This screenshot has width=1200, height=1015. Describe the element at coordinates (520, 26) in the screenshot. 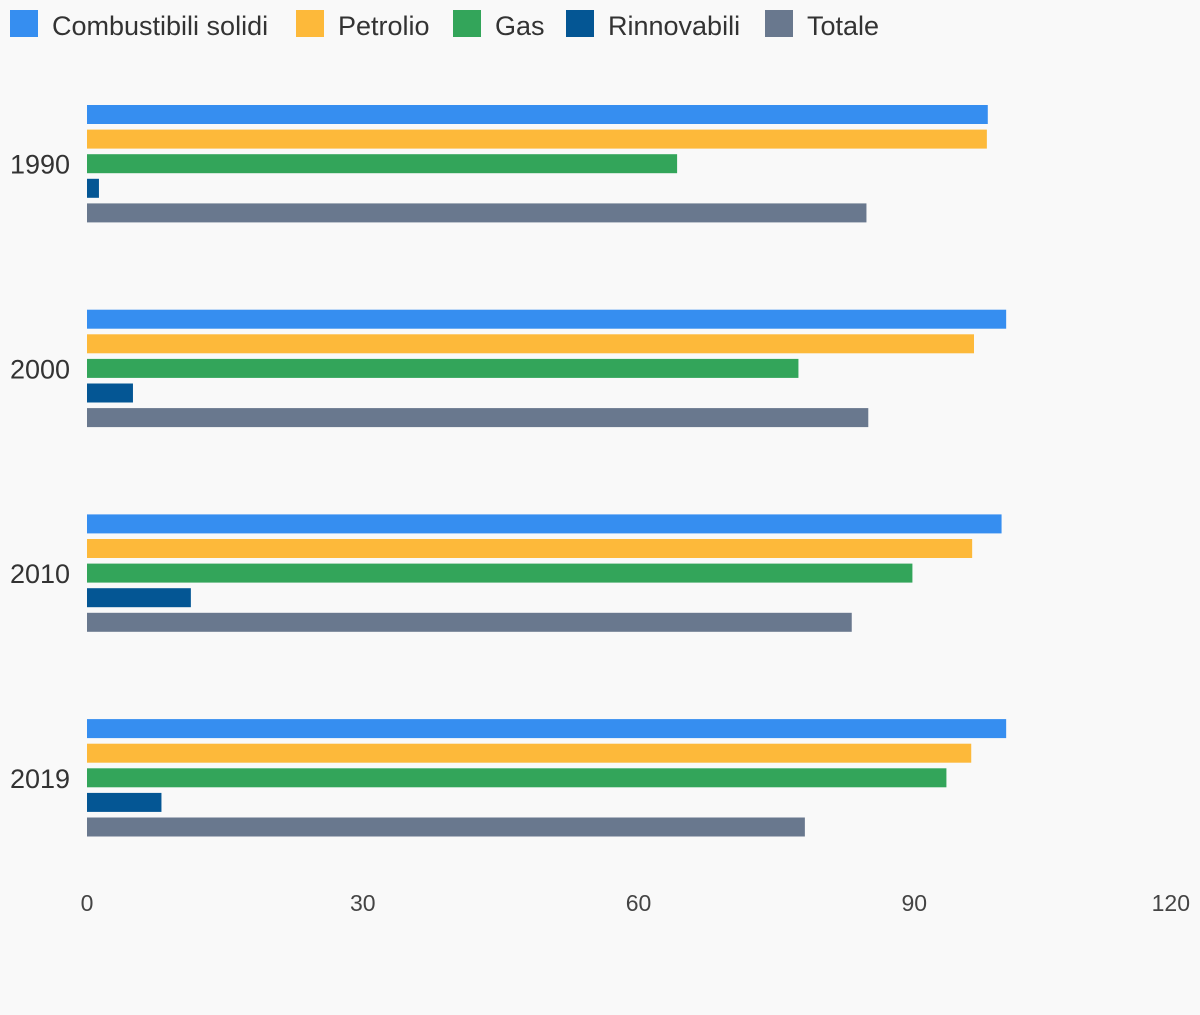

I see `legend-label: Gas` at that location.